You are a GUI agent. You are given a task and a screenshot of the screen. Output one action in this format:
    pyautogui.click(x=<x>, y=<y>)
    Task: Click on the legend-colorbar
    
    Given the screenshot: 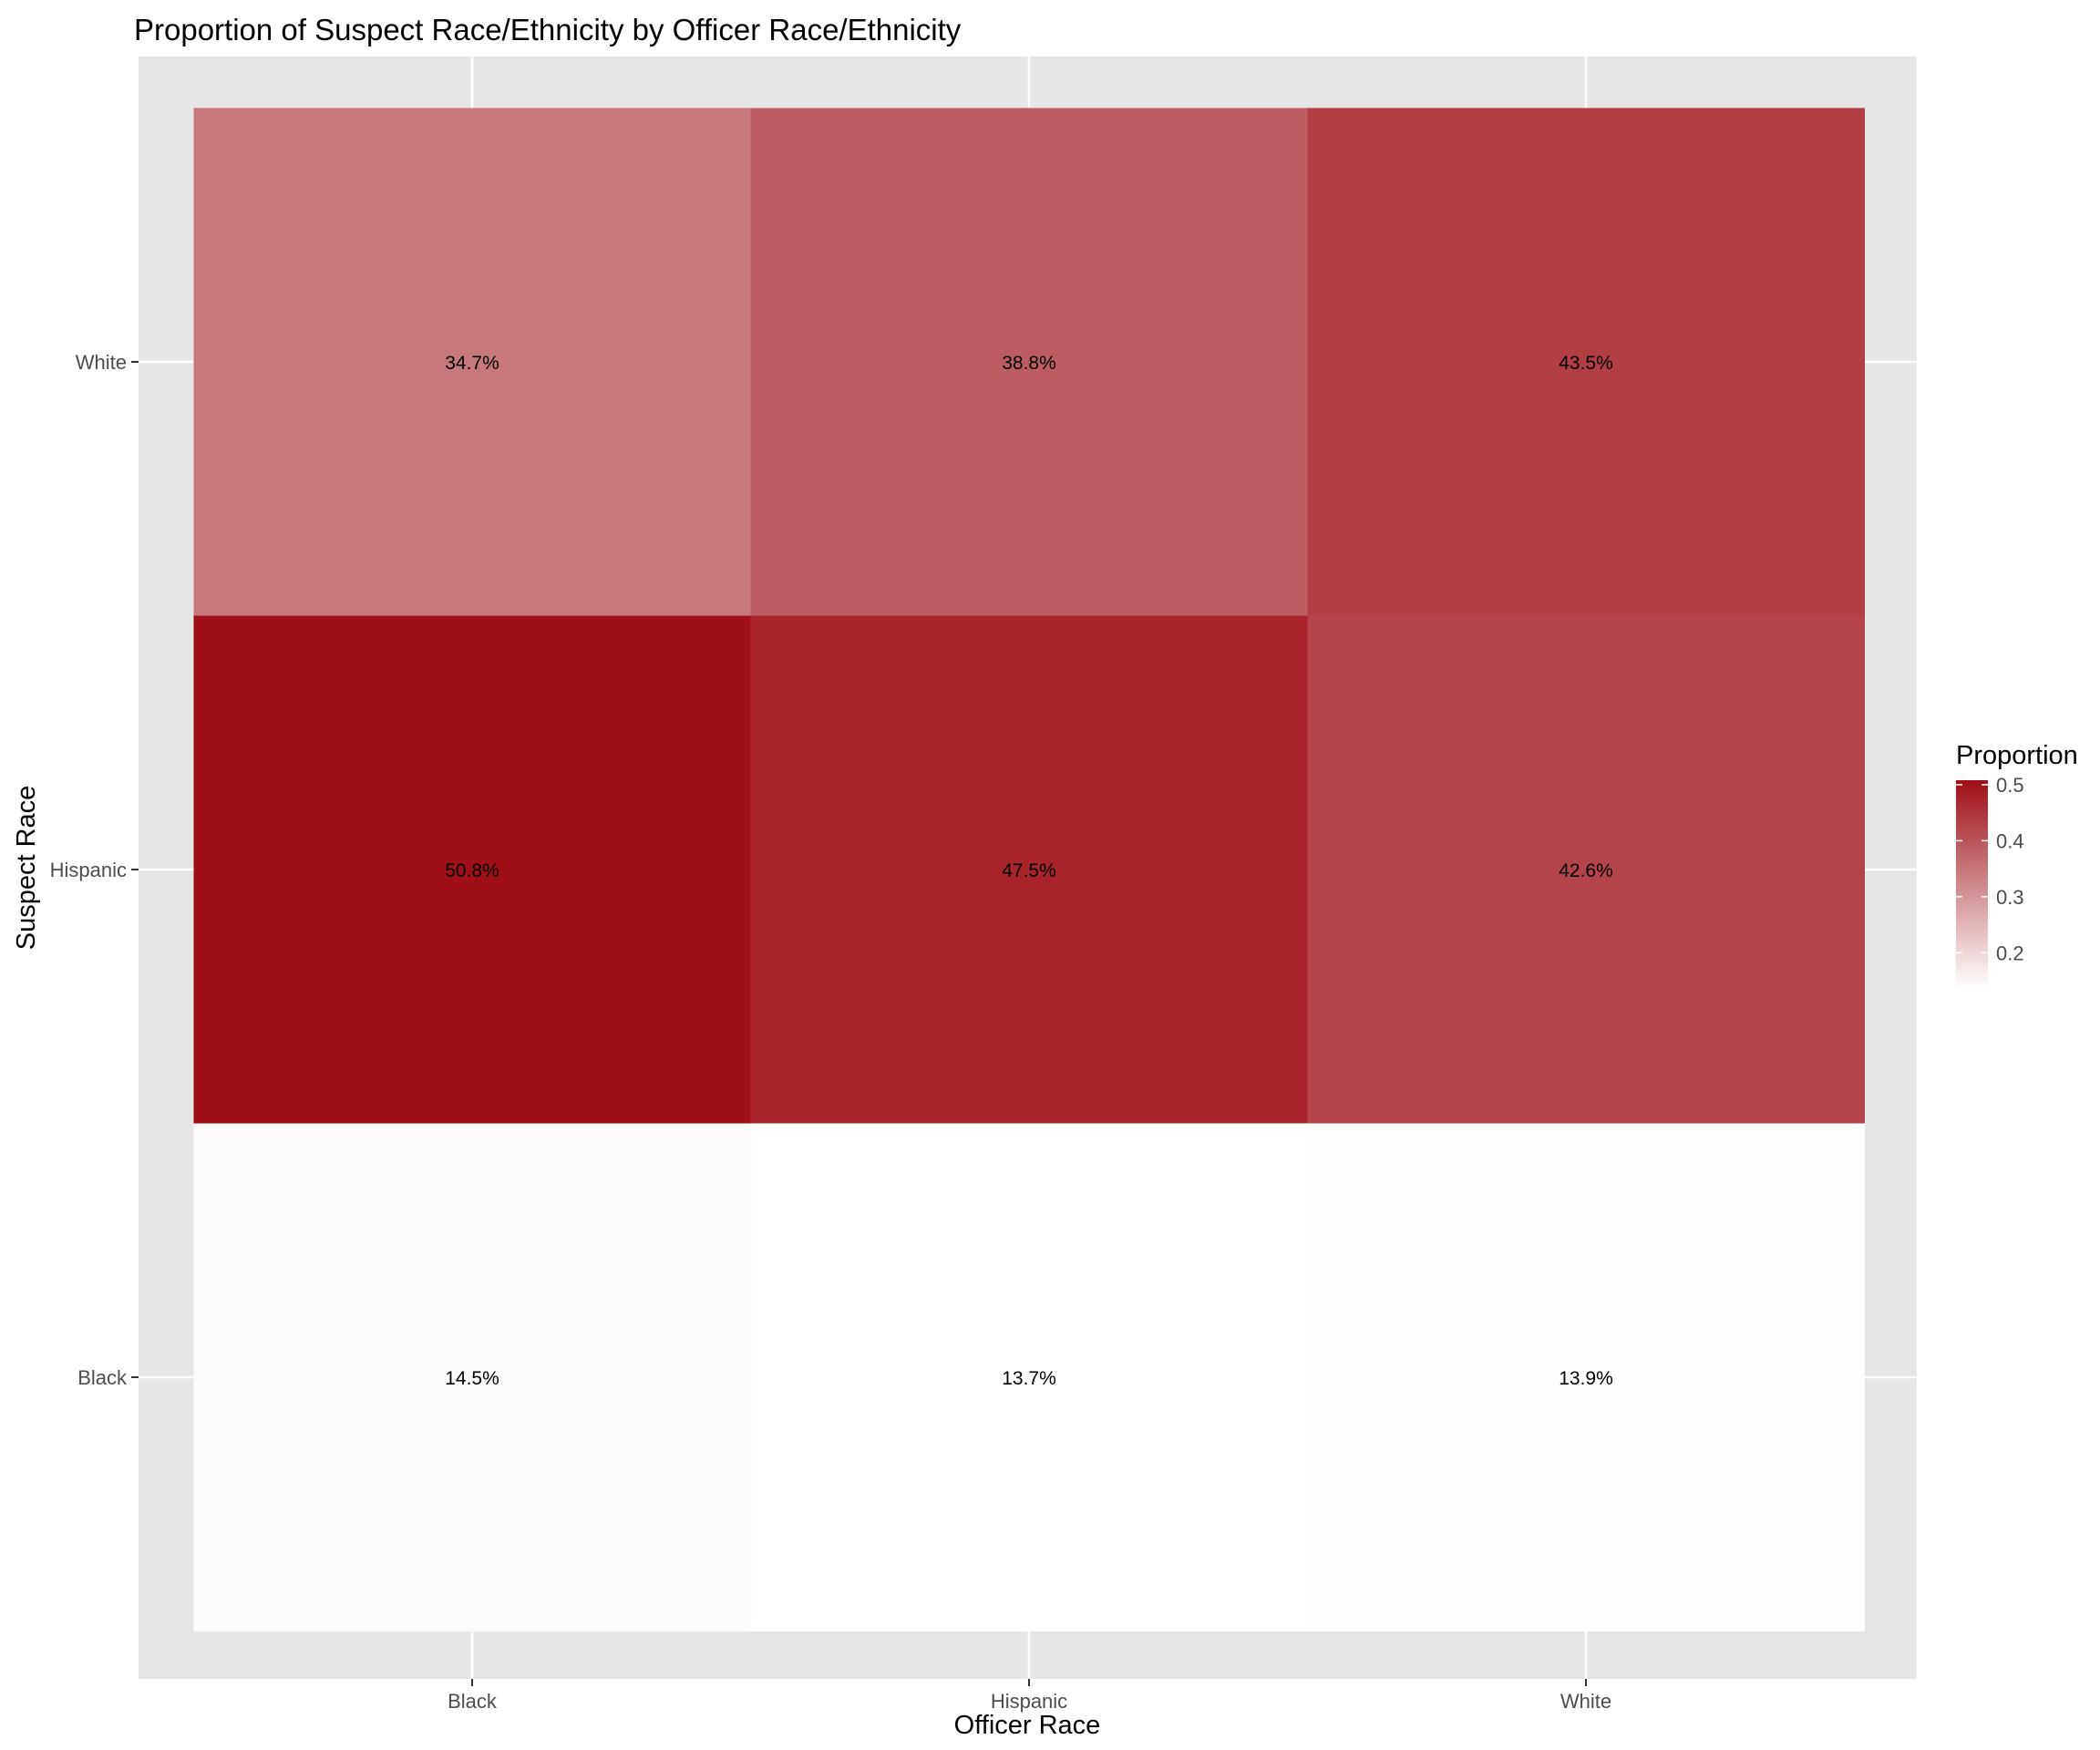 What is the action you would take?
    pyautogui.click(x=1972, y=884)
    